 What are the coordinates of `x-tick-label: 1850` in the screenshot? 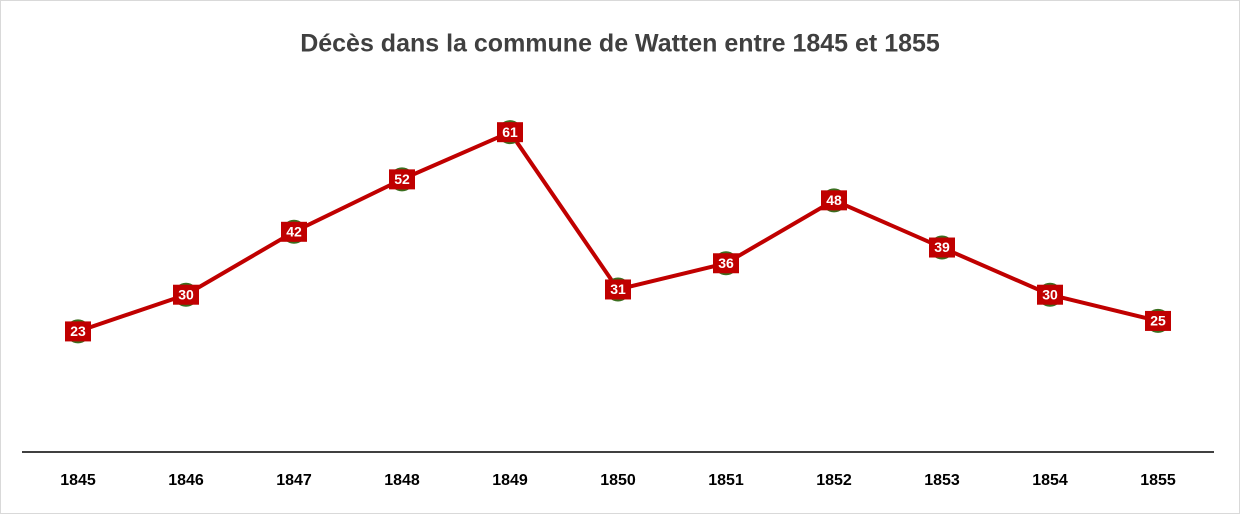 It's located at (618, 480).